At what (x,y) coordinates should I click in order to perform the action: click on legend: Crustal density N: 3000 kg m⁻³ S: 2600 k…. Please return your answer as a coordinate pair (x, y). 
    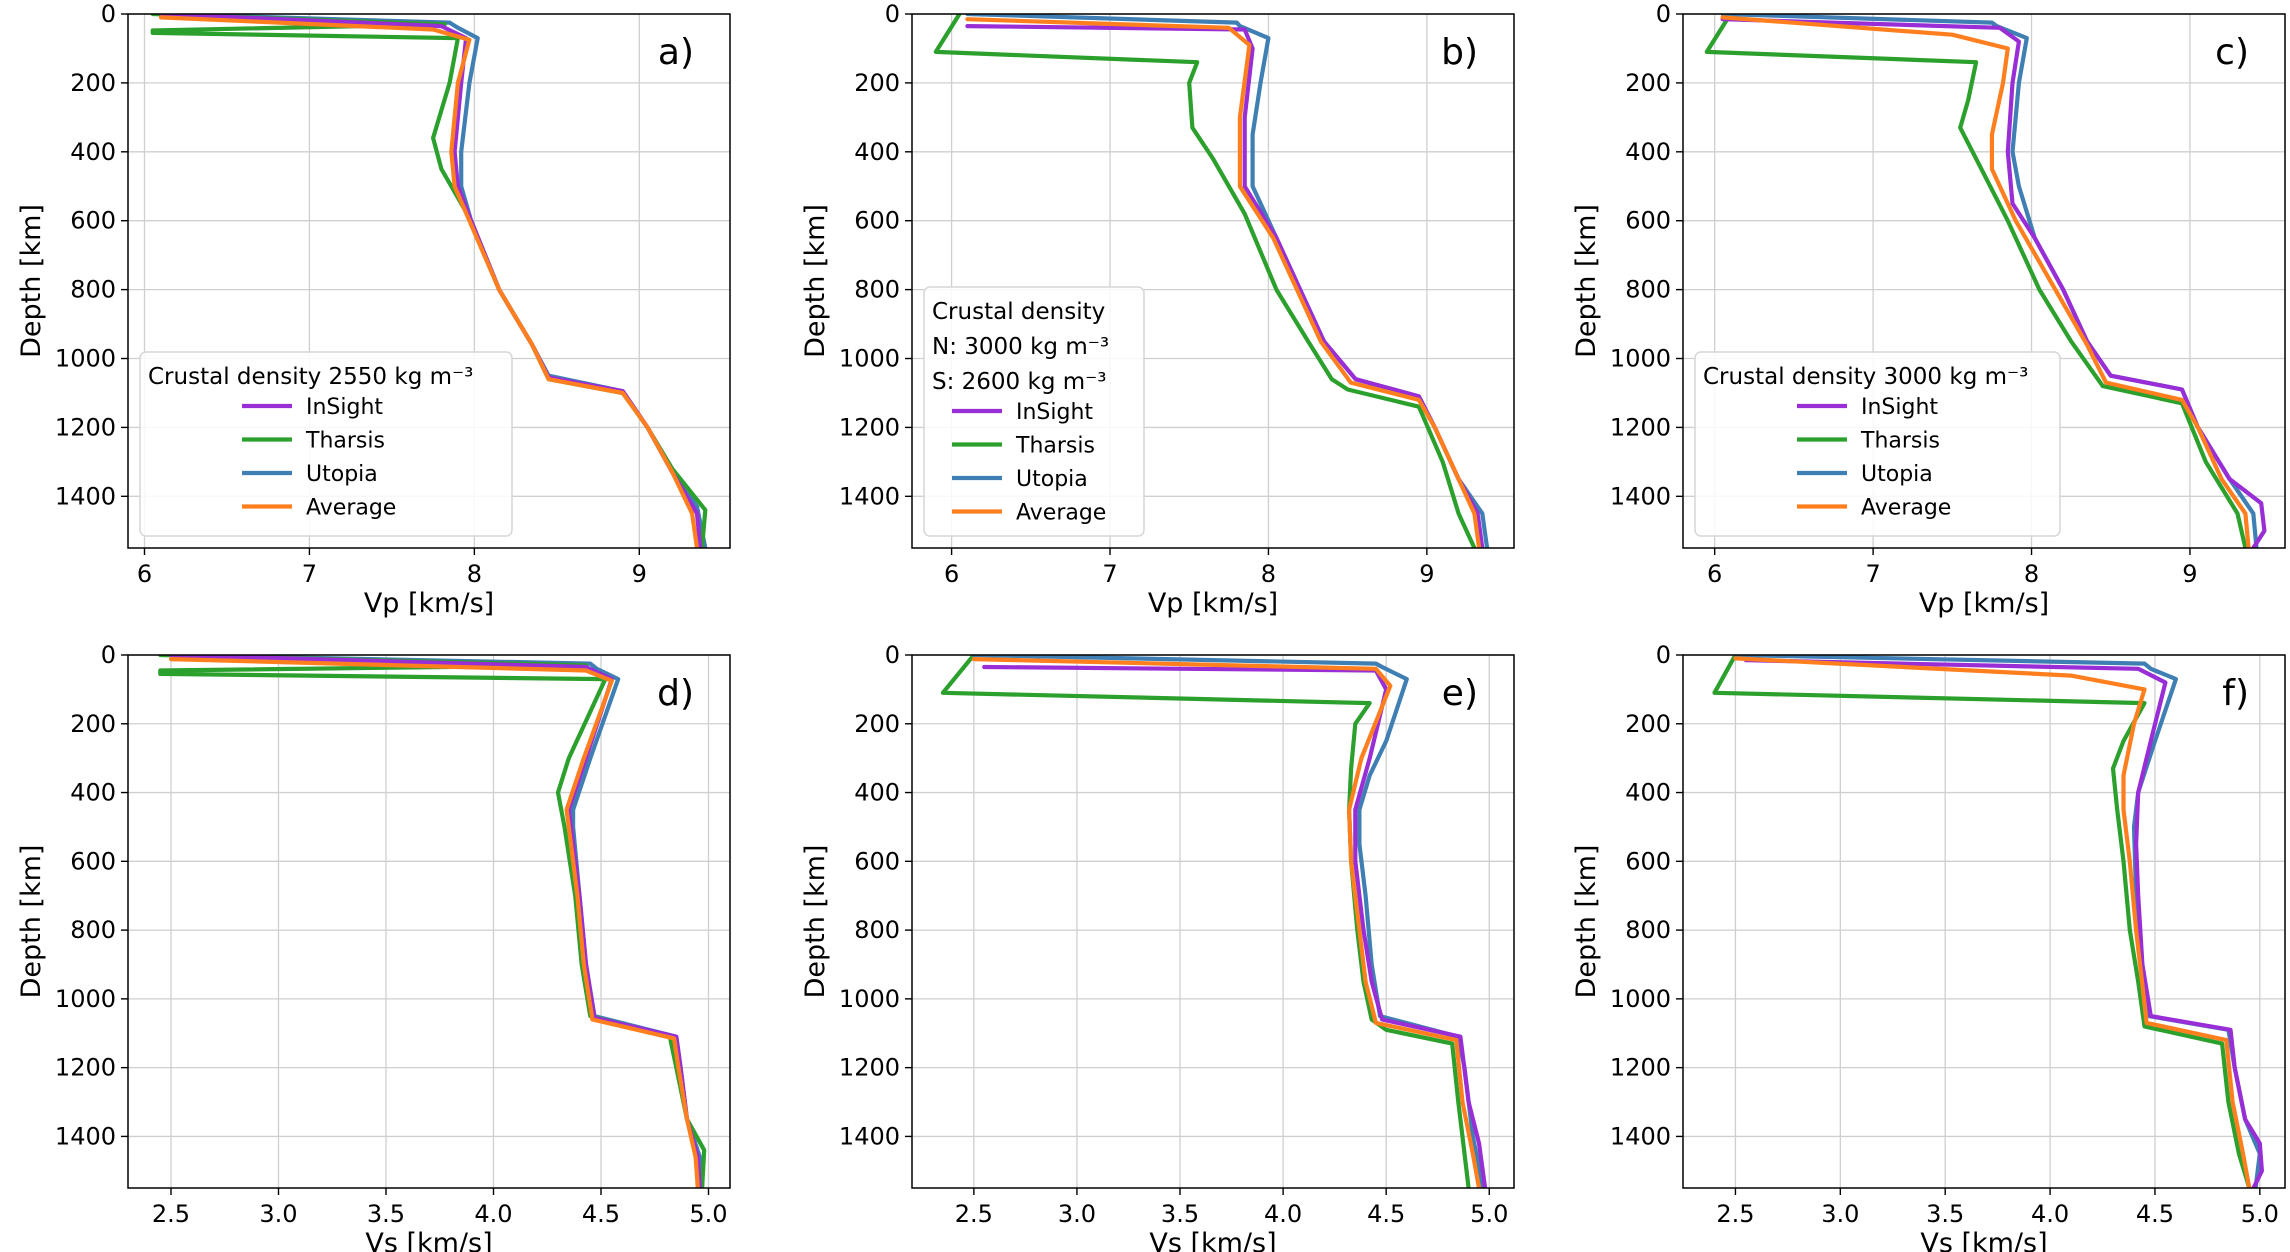
    Looking at the image, I should click on (1034, 411).